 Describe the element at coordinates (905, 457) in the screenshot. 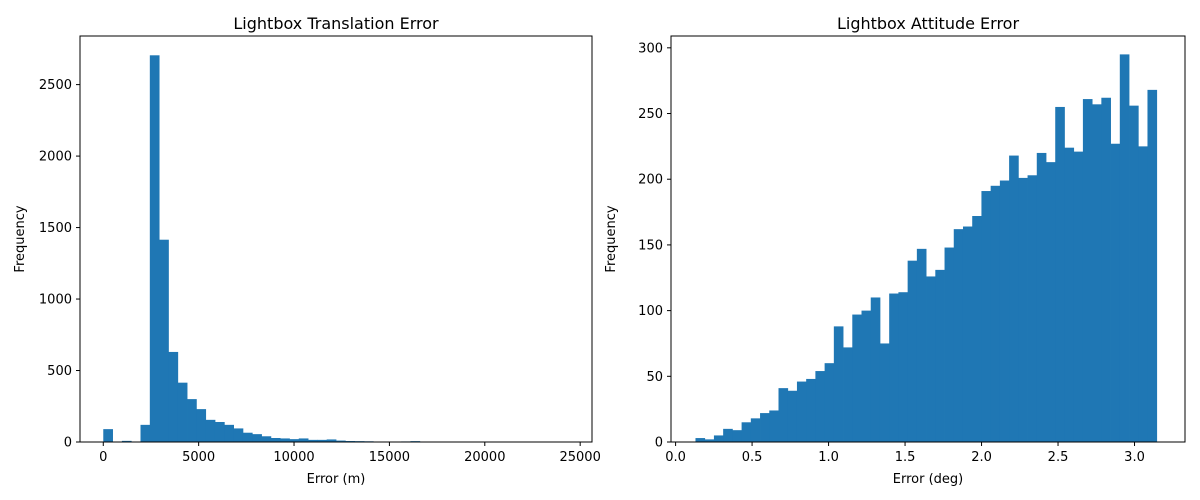

I see `x-tick-label: 1.5` at that location.